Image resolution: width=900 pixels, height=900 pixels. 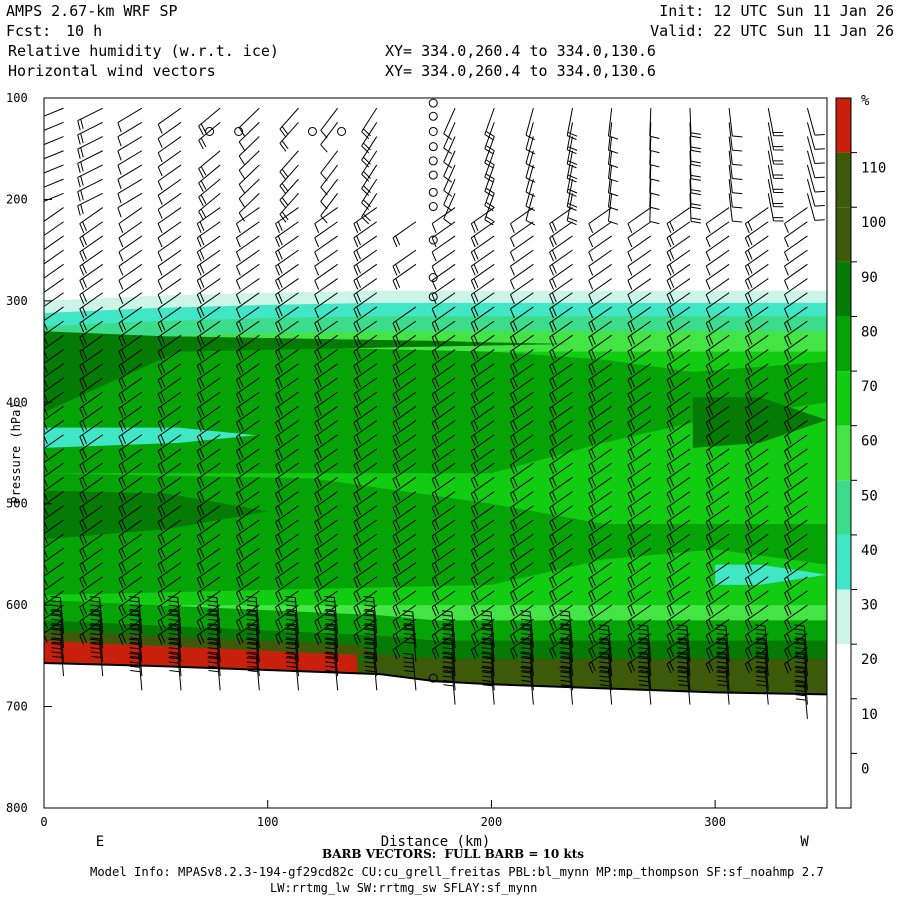 What do you see at coordinates (16, 452) in the screenshot?
I see `y-axis-title: Pressure (hPa)` at bounding box center [16, 452].